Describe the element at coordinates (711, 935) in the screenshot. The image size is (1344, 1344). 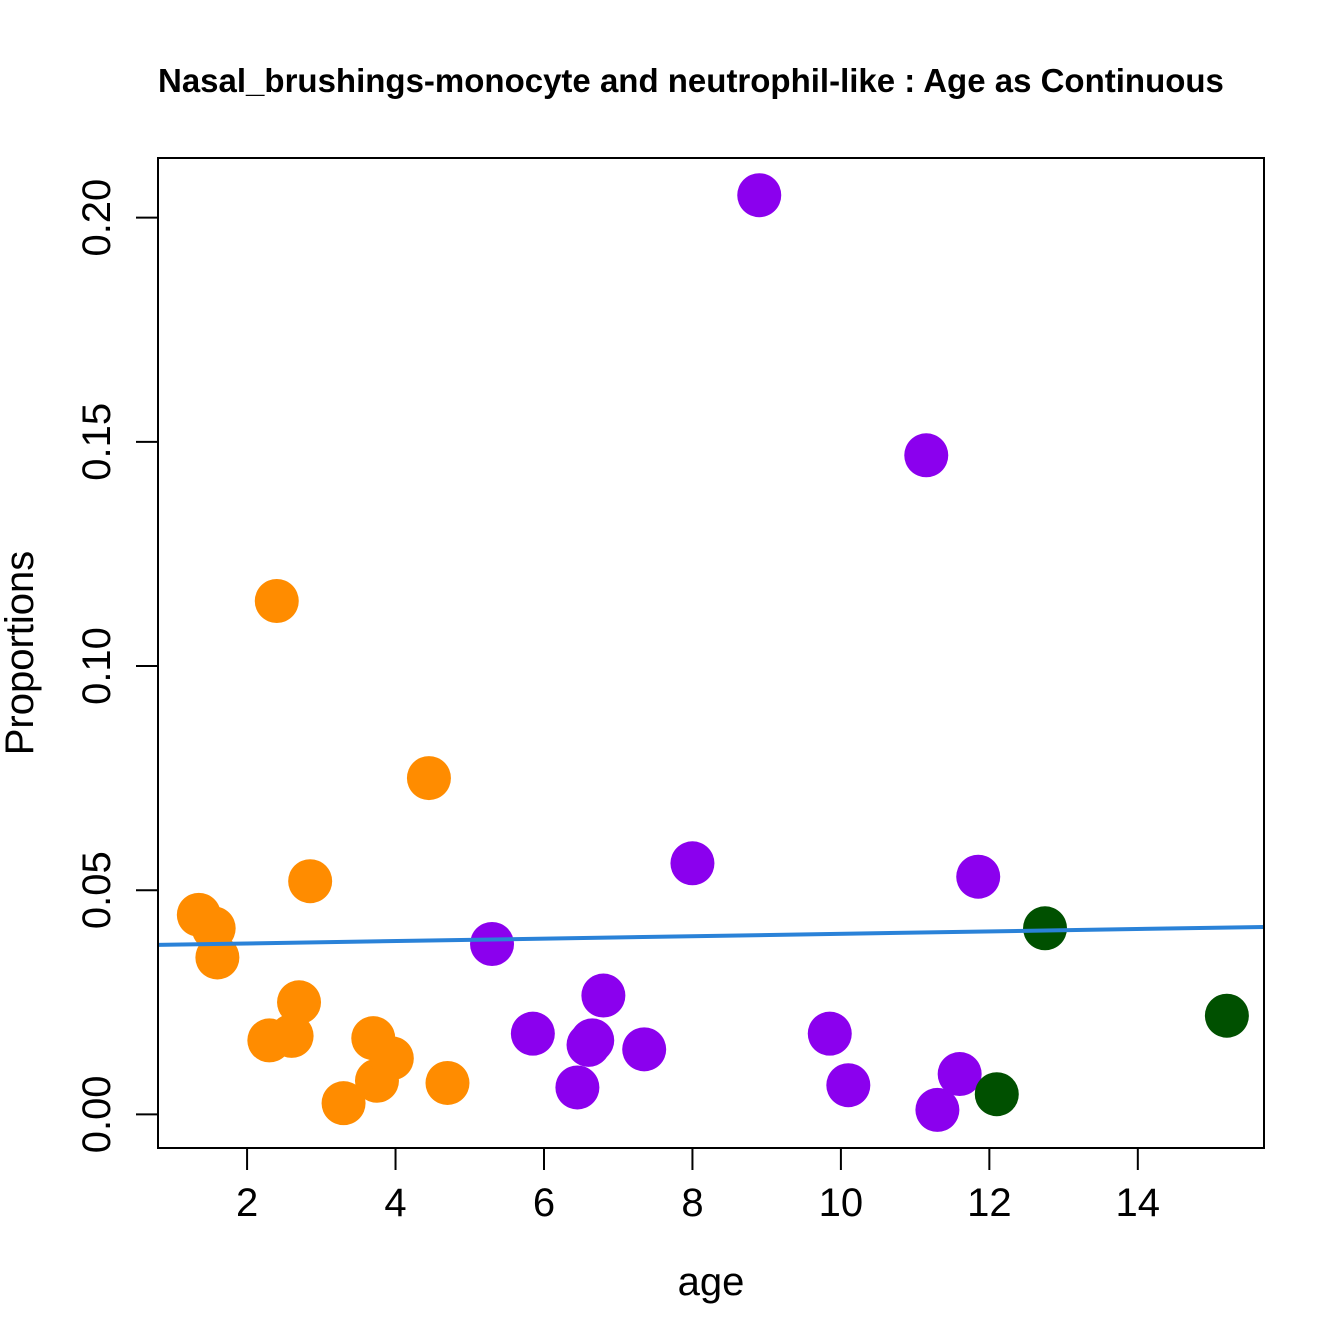
I see `regression-line` at that location.